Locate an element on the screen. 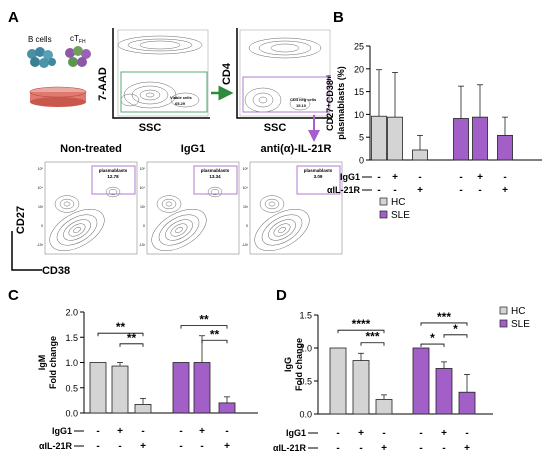 This screenshot has width=550, height=467. flow2-x-label: SSC is located at coordinates (275, 128).